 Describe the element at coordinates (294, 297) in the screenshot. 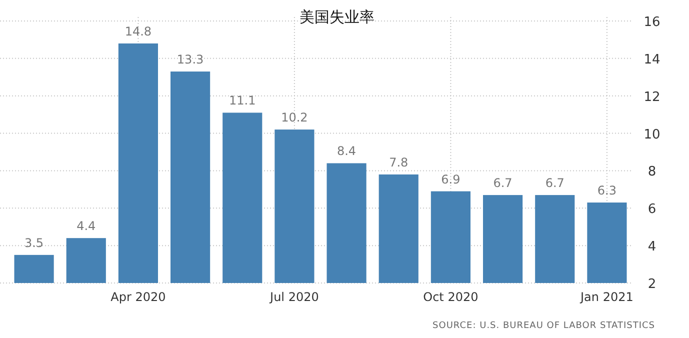

I see `x-tick-label: Jul 2020` at that location.